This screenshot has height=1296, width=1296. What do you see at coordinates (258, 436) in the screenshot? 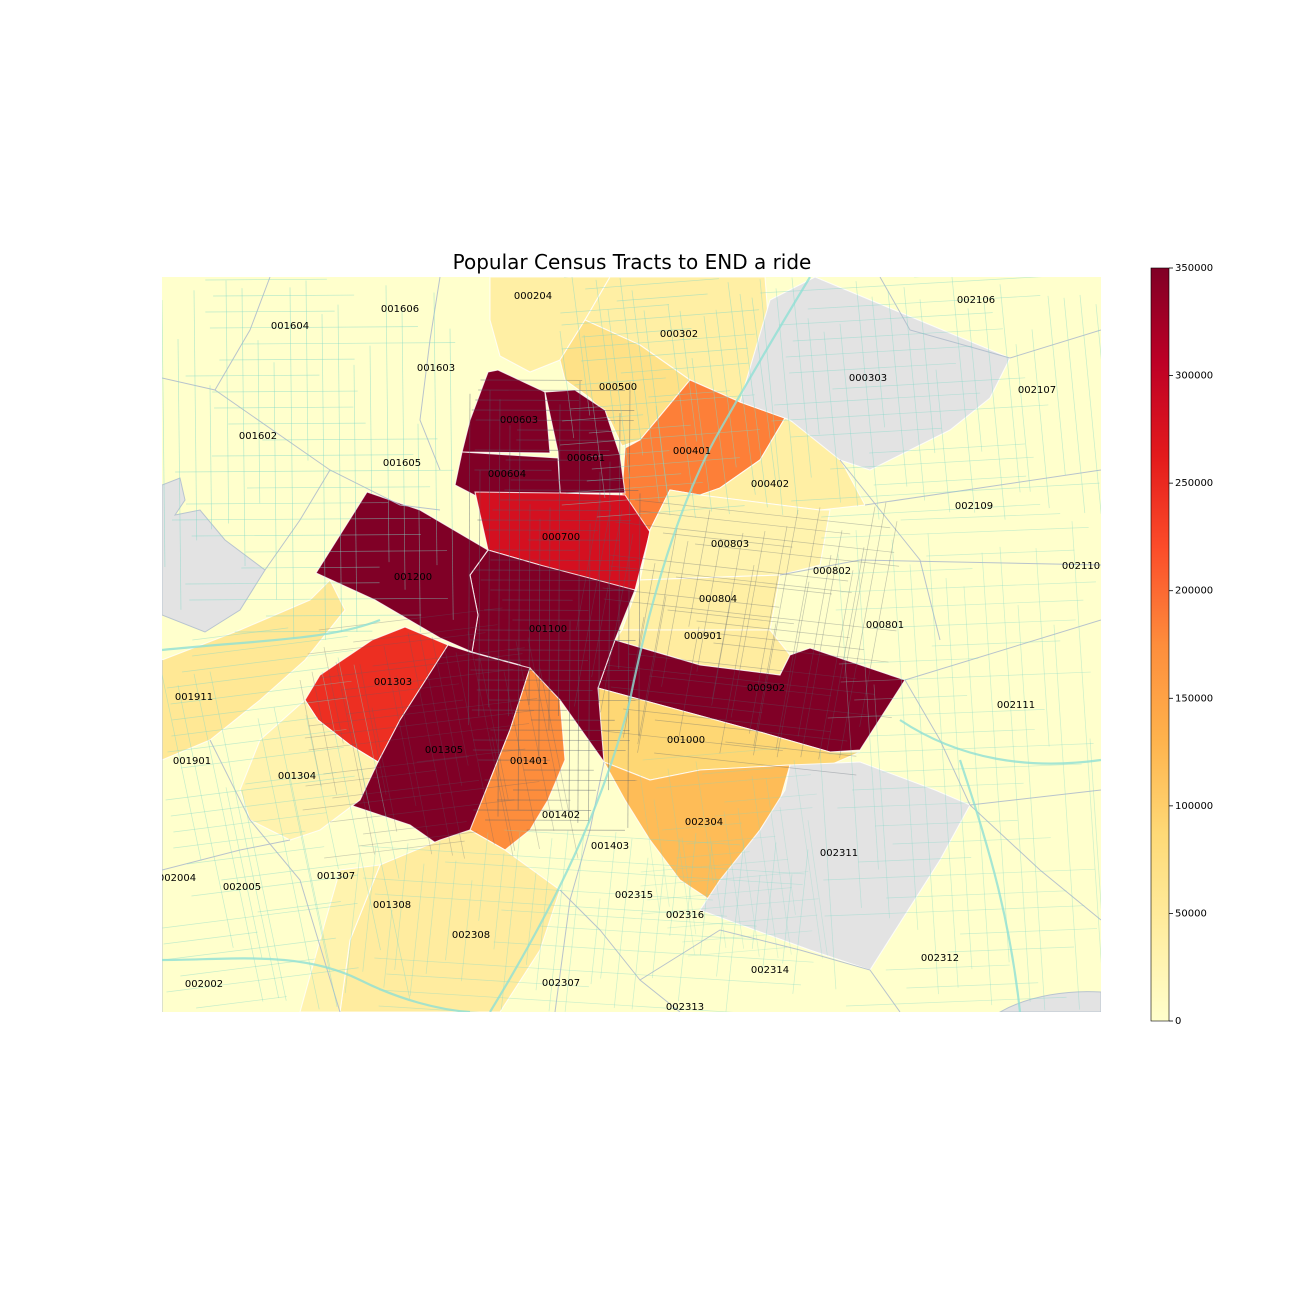
I see `tract-label-001602: 001602` at bounding box center [258, 436].